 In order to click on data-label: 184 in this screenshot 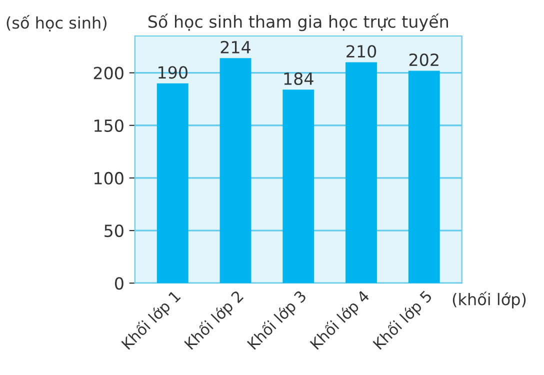, I will do `click(299, 79)`.